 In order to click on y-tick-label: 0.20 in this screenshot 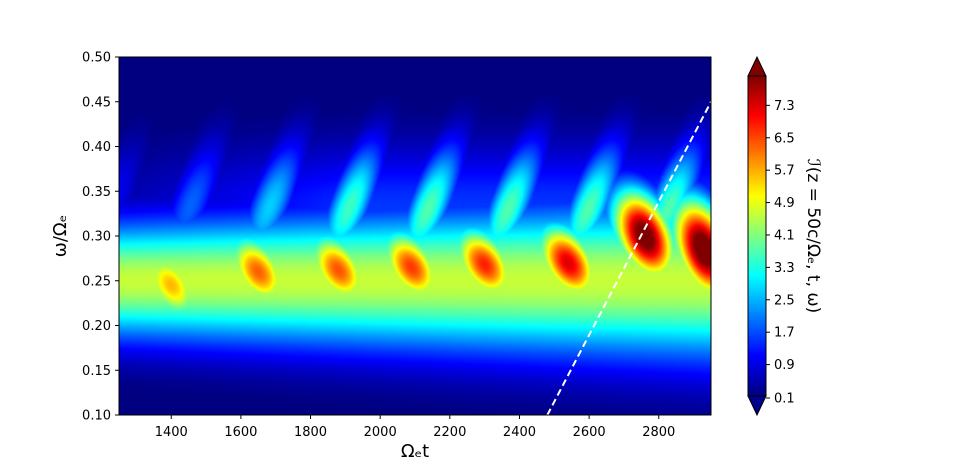, I will do `click(96, 326)`.